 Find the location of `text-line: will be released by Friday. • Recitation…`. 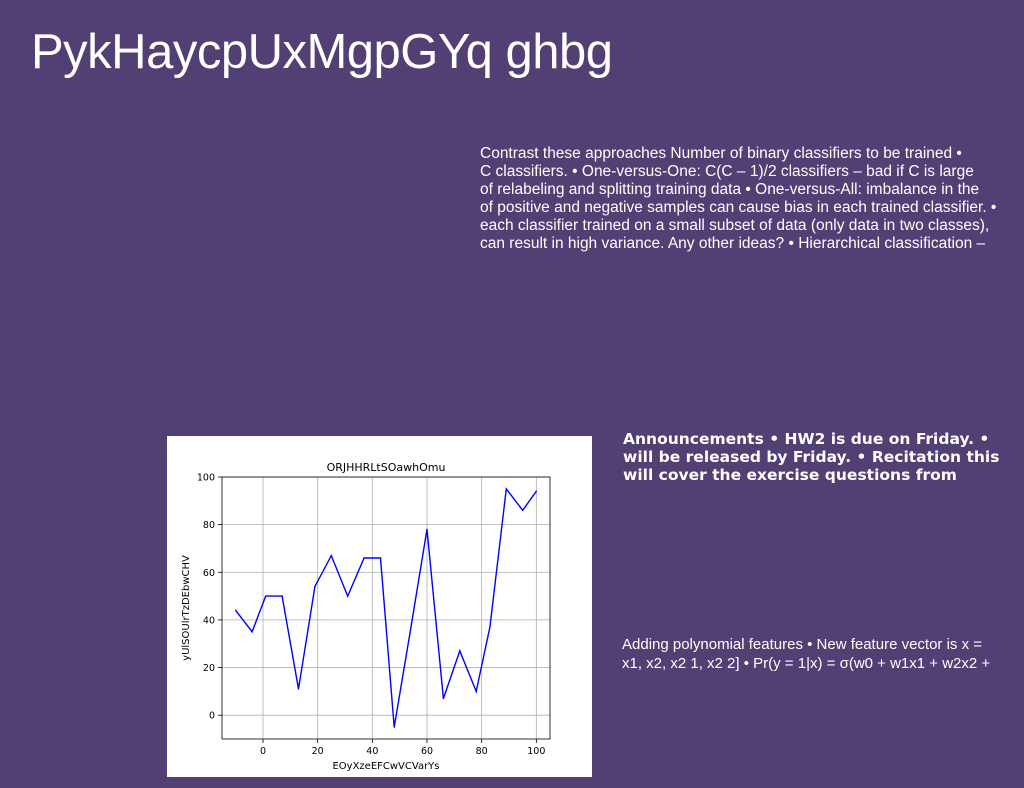

text-line: will be released by Friday. • Recitation… is located at coordinates (811, 457).